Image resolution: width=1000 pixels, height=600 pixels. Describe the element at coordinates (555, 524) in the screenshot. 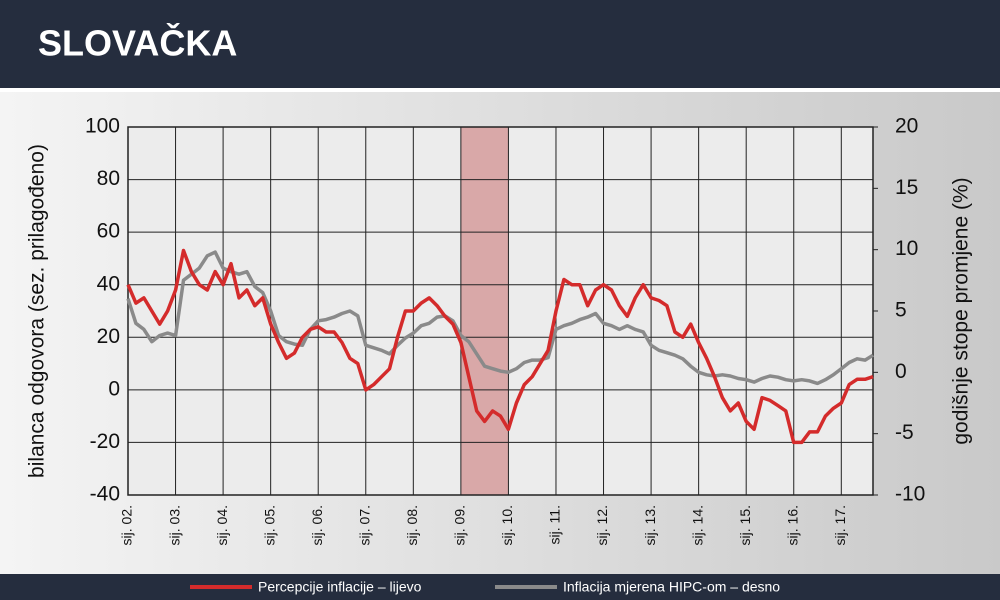

I see `x-tick-label: sij. 11.` at that location.